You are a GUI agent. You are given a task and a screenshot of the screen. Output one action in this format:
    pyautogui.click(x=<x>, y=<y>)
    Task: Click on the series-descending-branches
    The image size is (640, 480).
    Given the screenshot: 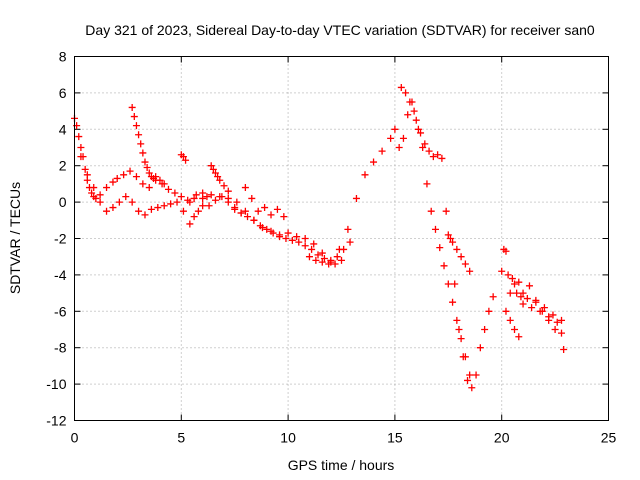 What is the action you would take?
    pyautogui.click(x=435, y=231)
    